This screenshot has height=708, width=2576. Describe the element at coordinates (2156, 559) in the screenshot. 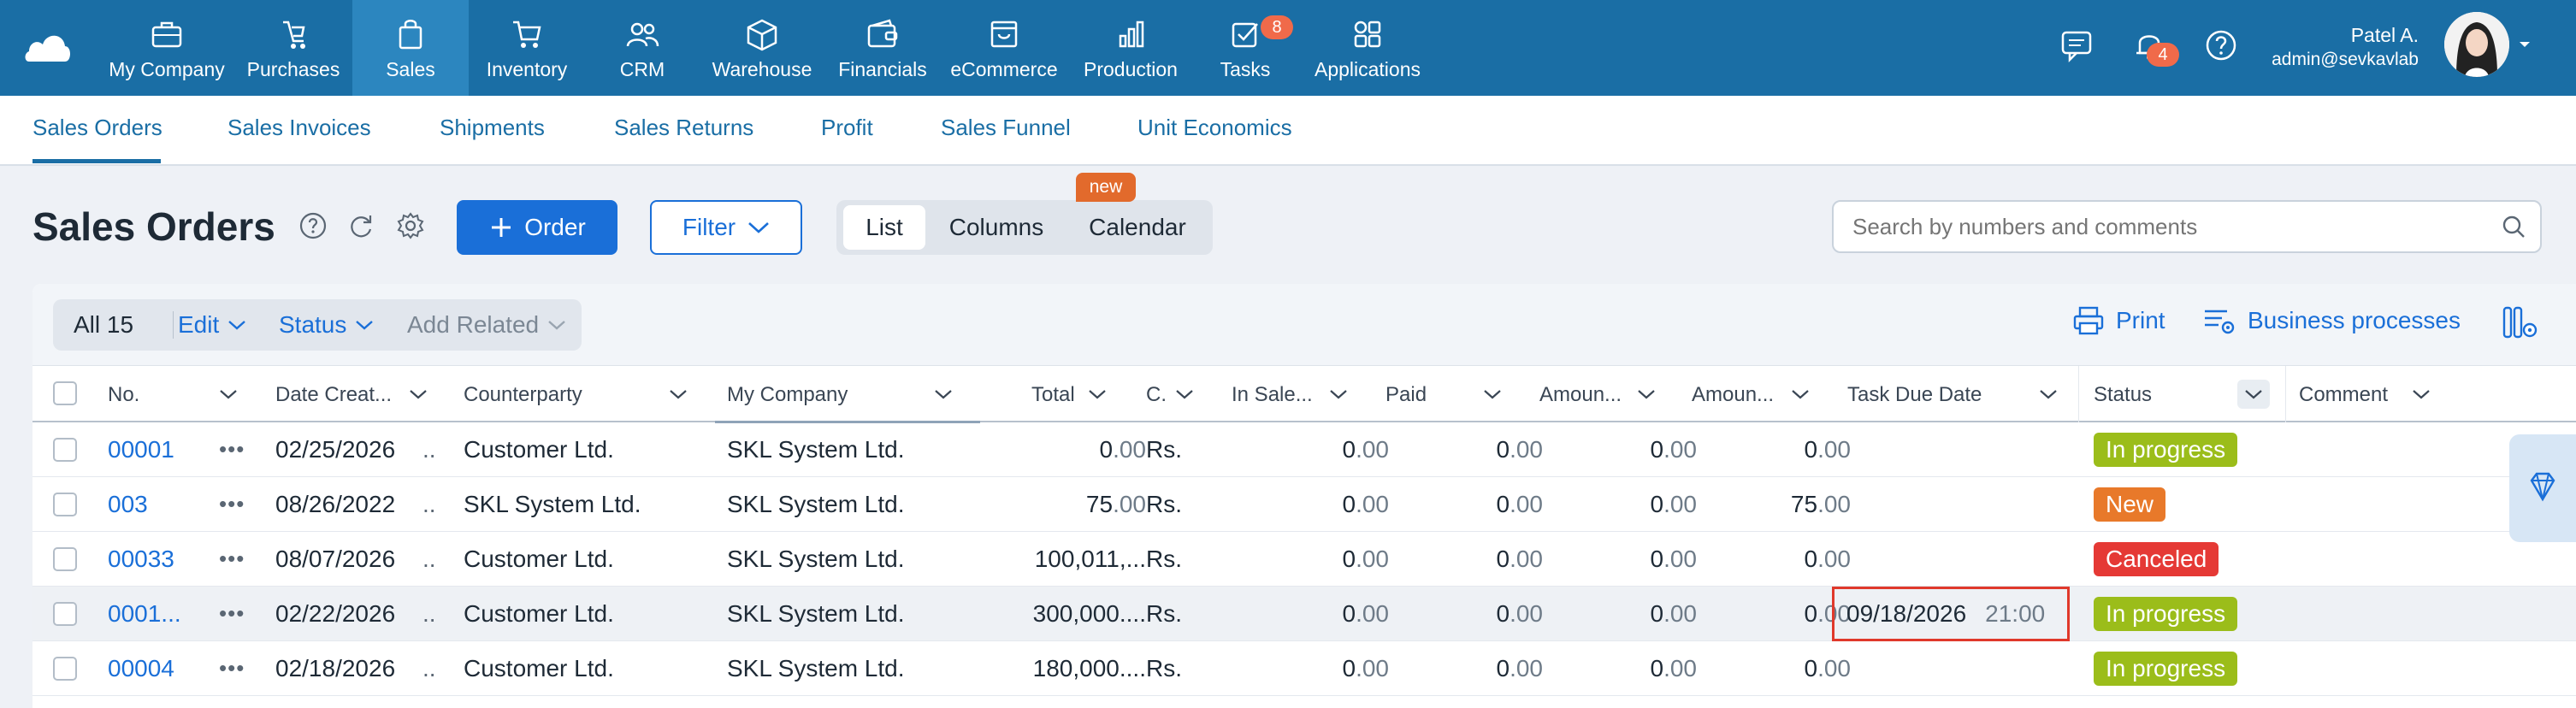

I see `status-badge: Canceled` at that location.